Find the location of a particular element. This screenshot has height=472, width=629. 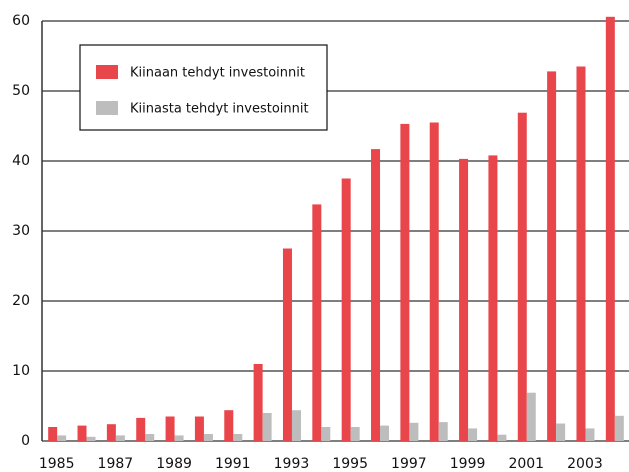

x-tick-label: 1989 is located at coordinates (174, 464).